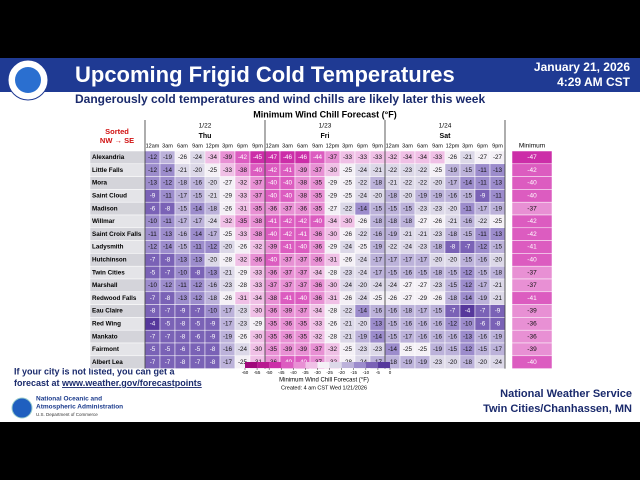 Image resolution: width=640 pixels, height=480 pixels. What do you see at coordinates (273, 157) in the screenshot?
I see `cell-value: -47` at bounding box center [273, 157].